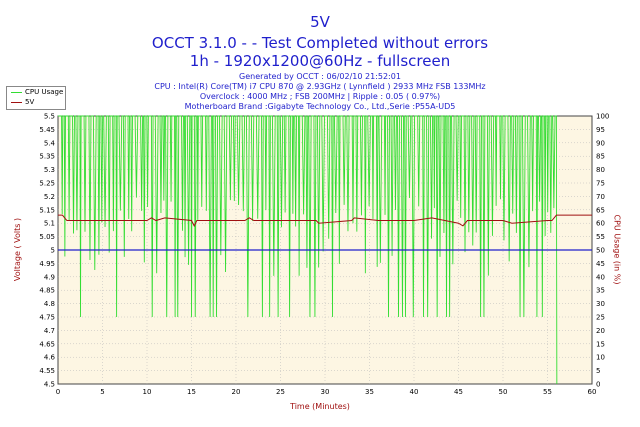 The height and width of the screenshot is (427, 640). Describe the element at coordinates (50, 143) in the screenshot. I see `y-tick-label: 5.4` at that location.